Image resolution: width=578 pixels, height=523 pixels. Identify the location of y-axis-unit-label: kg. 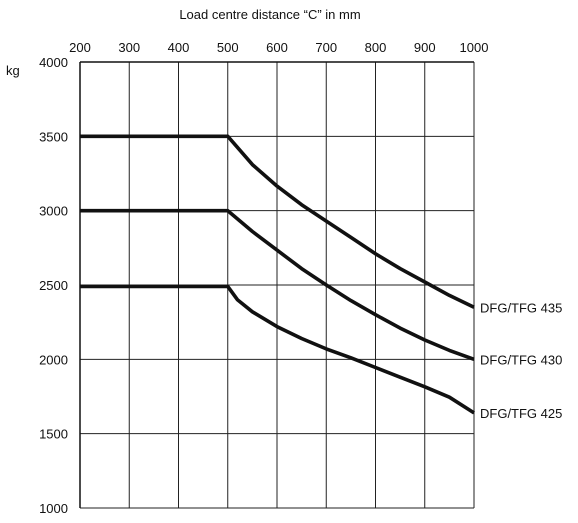
(13, 70).